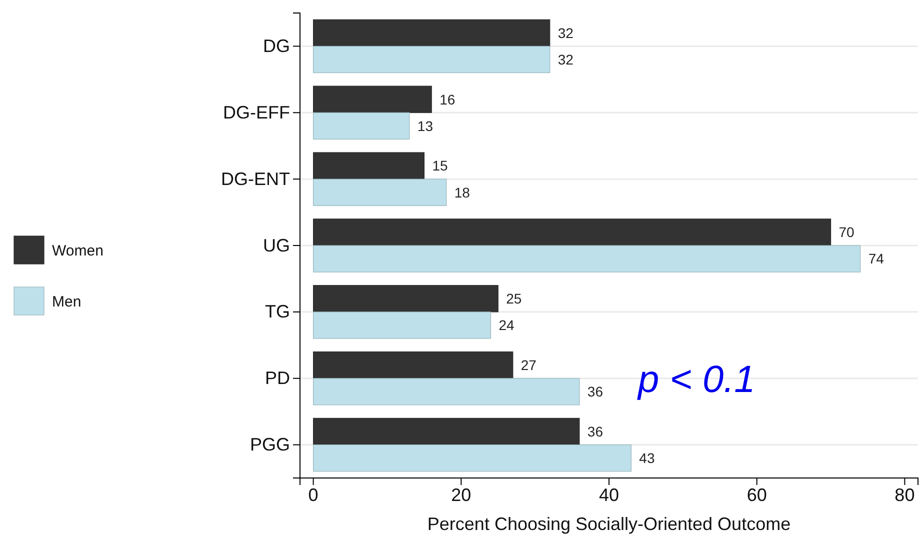  Describe the element at coordinates (514, 298) in the screenshot. I see `data-label: 25` at that location.